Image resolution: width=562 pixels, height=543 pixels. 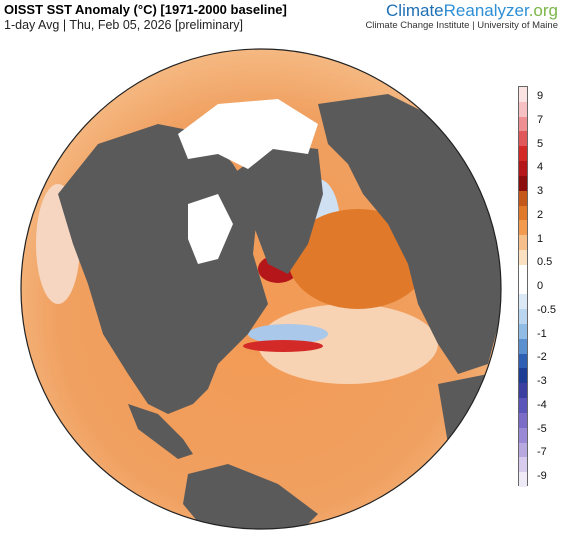 What do you see at coordinates (540, 119) in the screenshot?
I see `colorbar-tick-label: 7` at bounding box center [540, 119].